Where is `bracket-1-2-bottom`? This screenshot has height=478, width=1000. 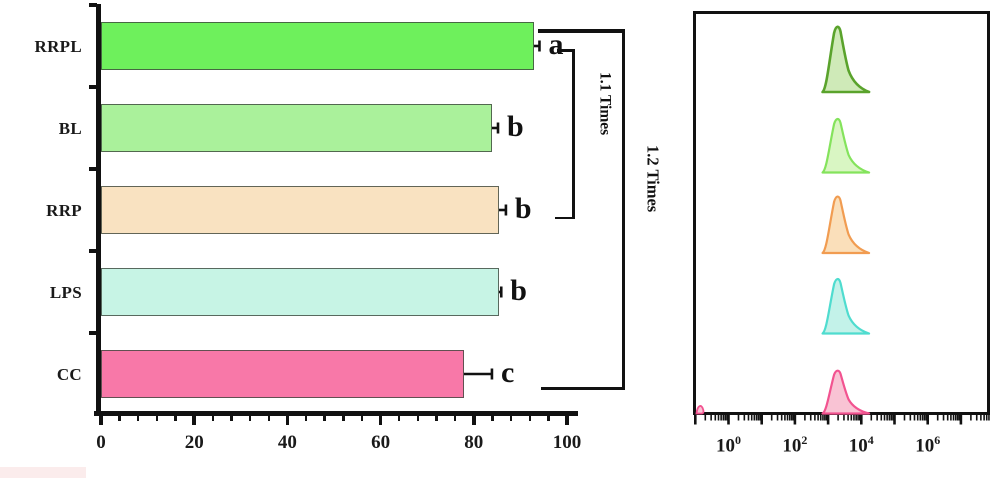
bracket-1-2-bottom is located at coordinates (583, 388).